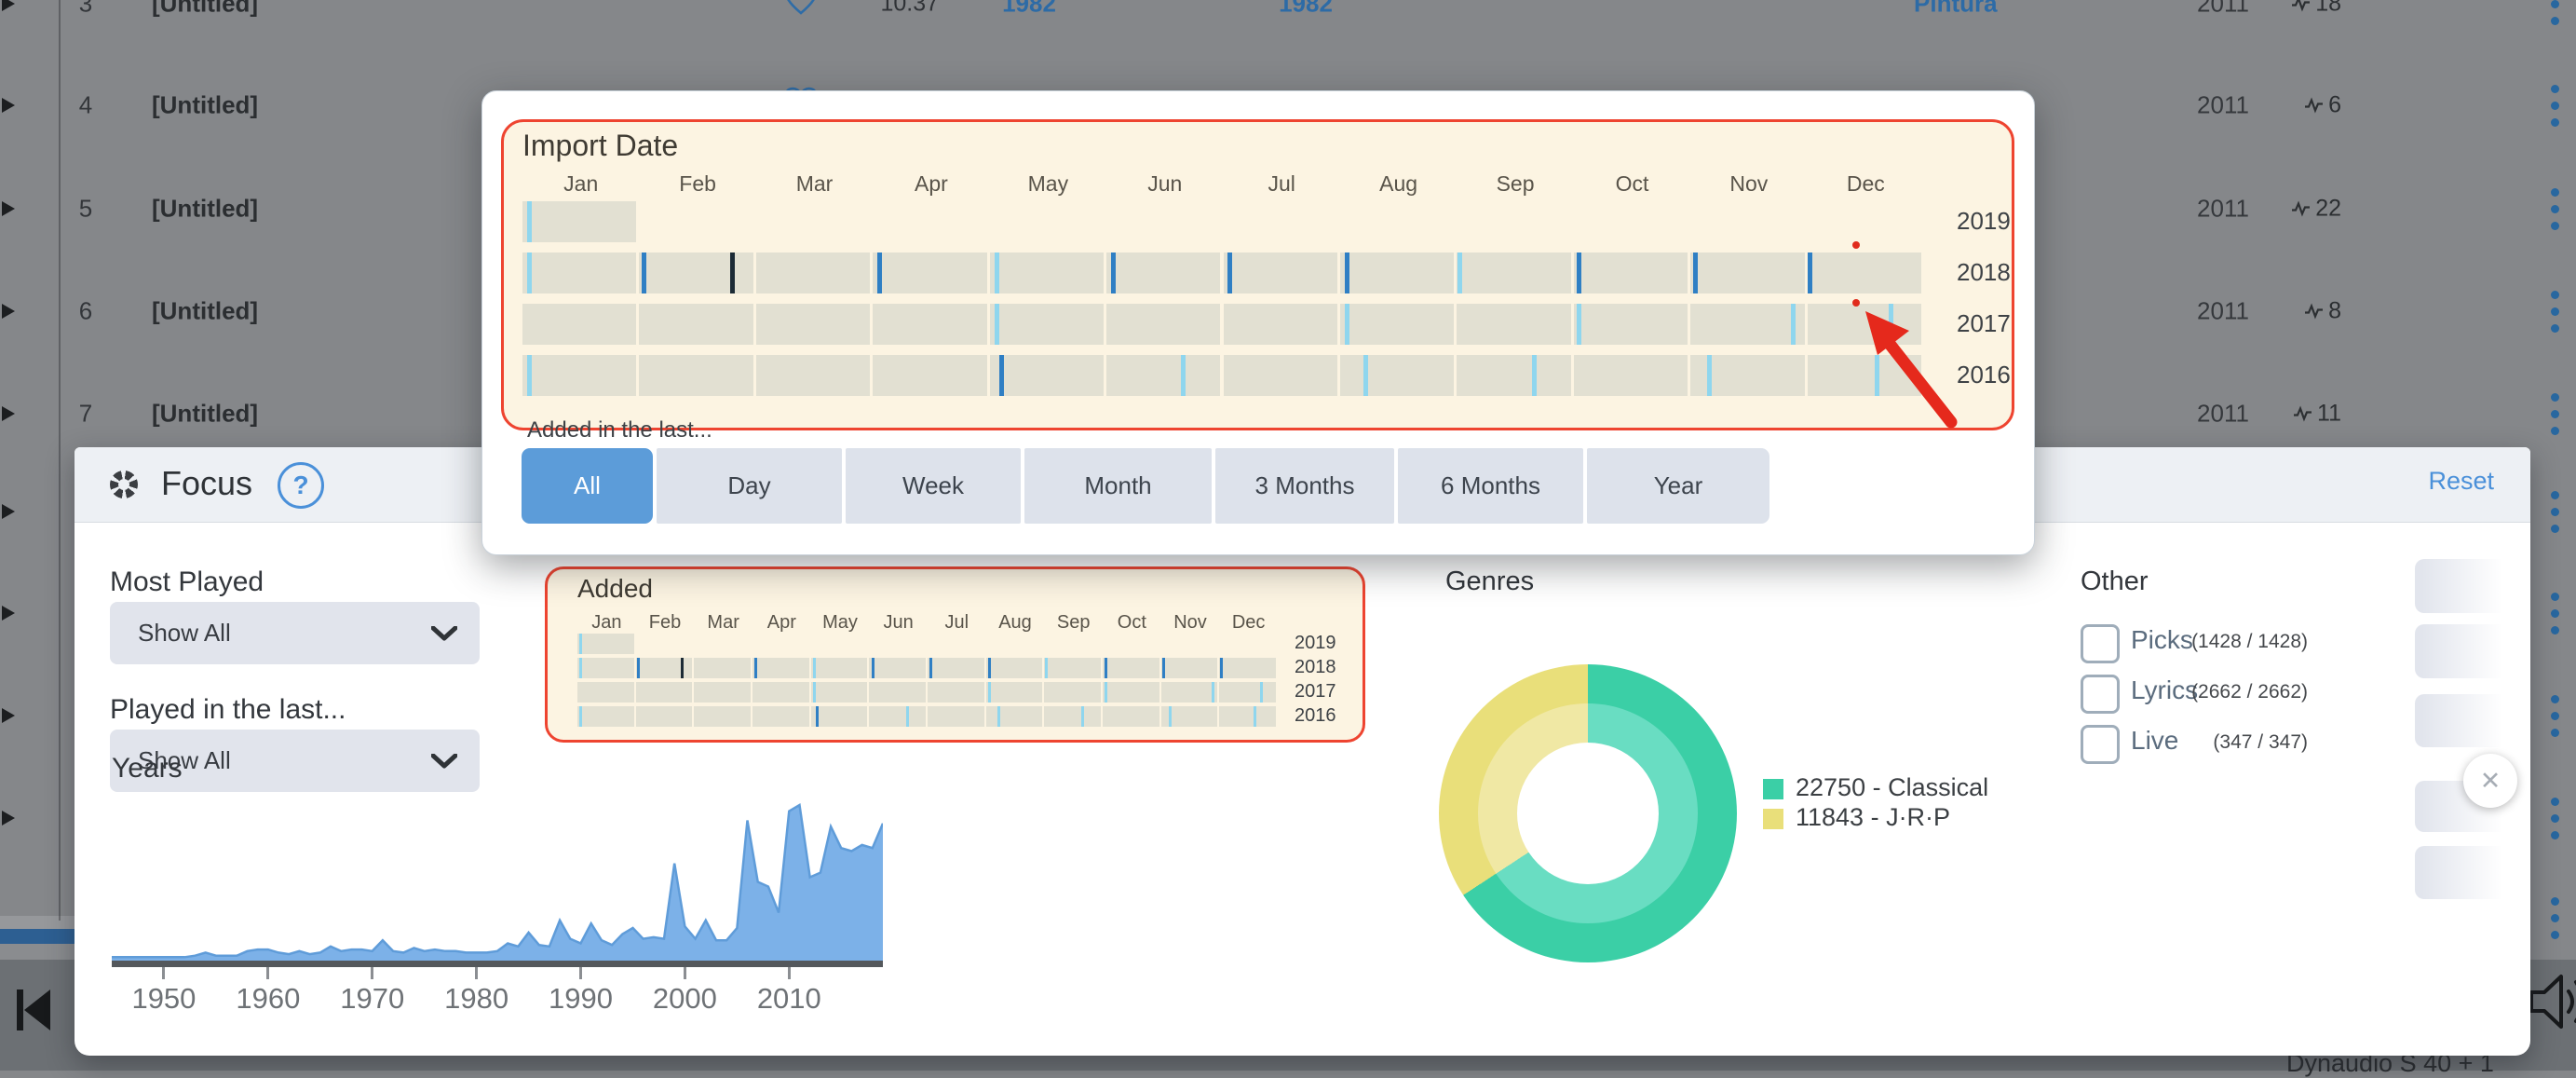  Describe the element at coordinates (1288, 413) in the screenshot. I see `table-row: 7 [Untitled] 2011 11` at that location.